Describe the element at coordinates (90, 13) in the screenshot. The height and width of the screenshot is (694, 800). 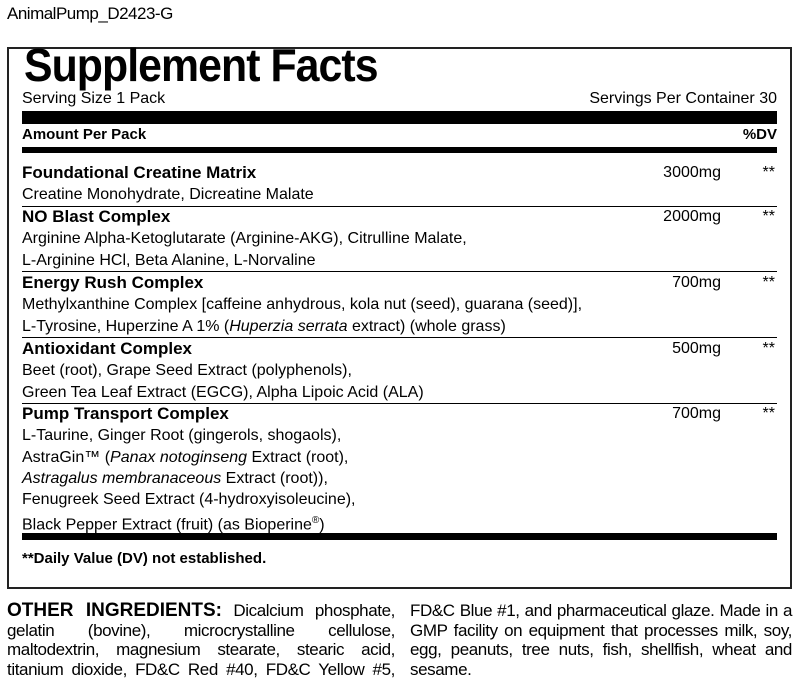
I see `file-name: AnimalPump_D2423-G` at that location.